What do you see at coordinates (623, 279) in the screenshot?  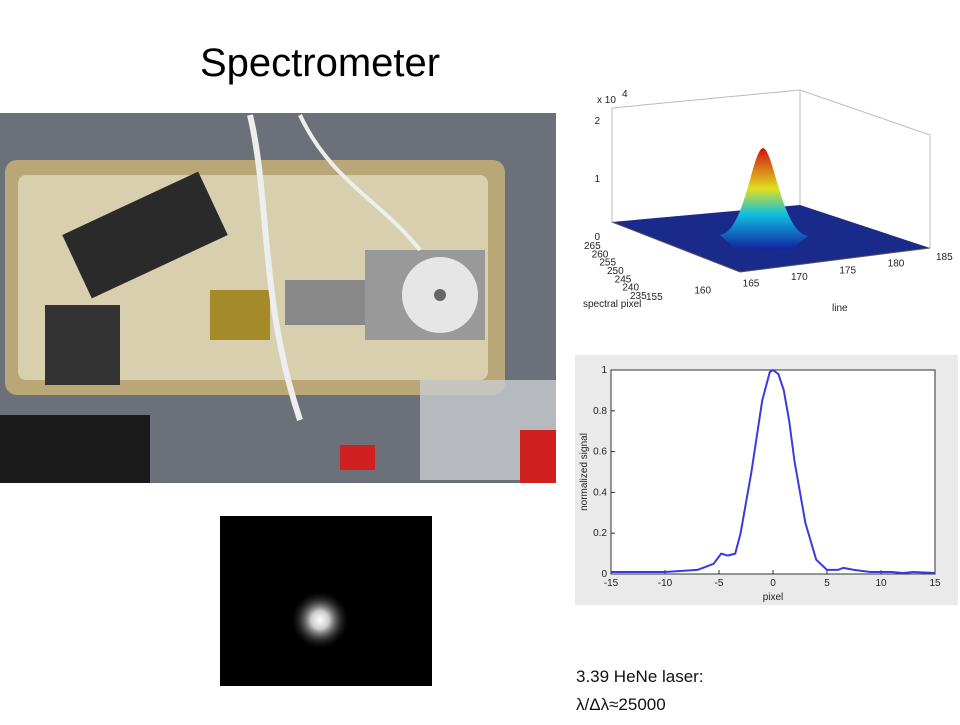 I see `spectral-pixel-tick-label: 245` at bounding box center [623, 279].